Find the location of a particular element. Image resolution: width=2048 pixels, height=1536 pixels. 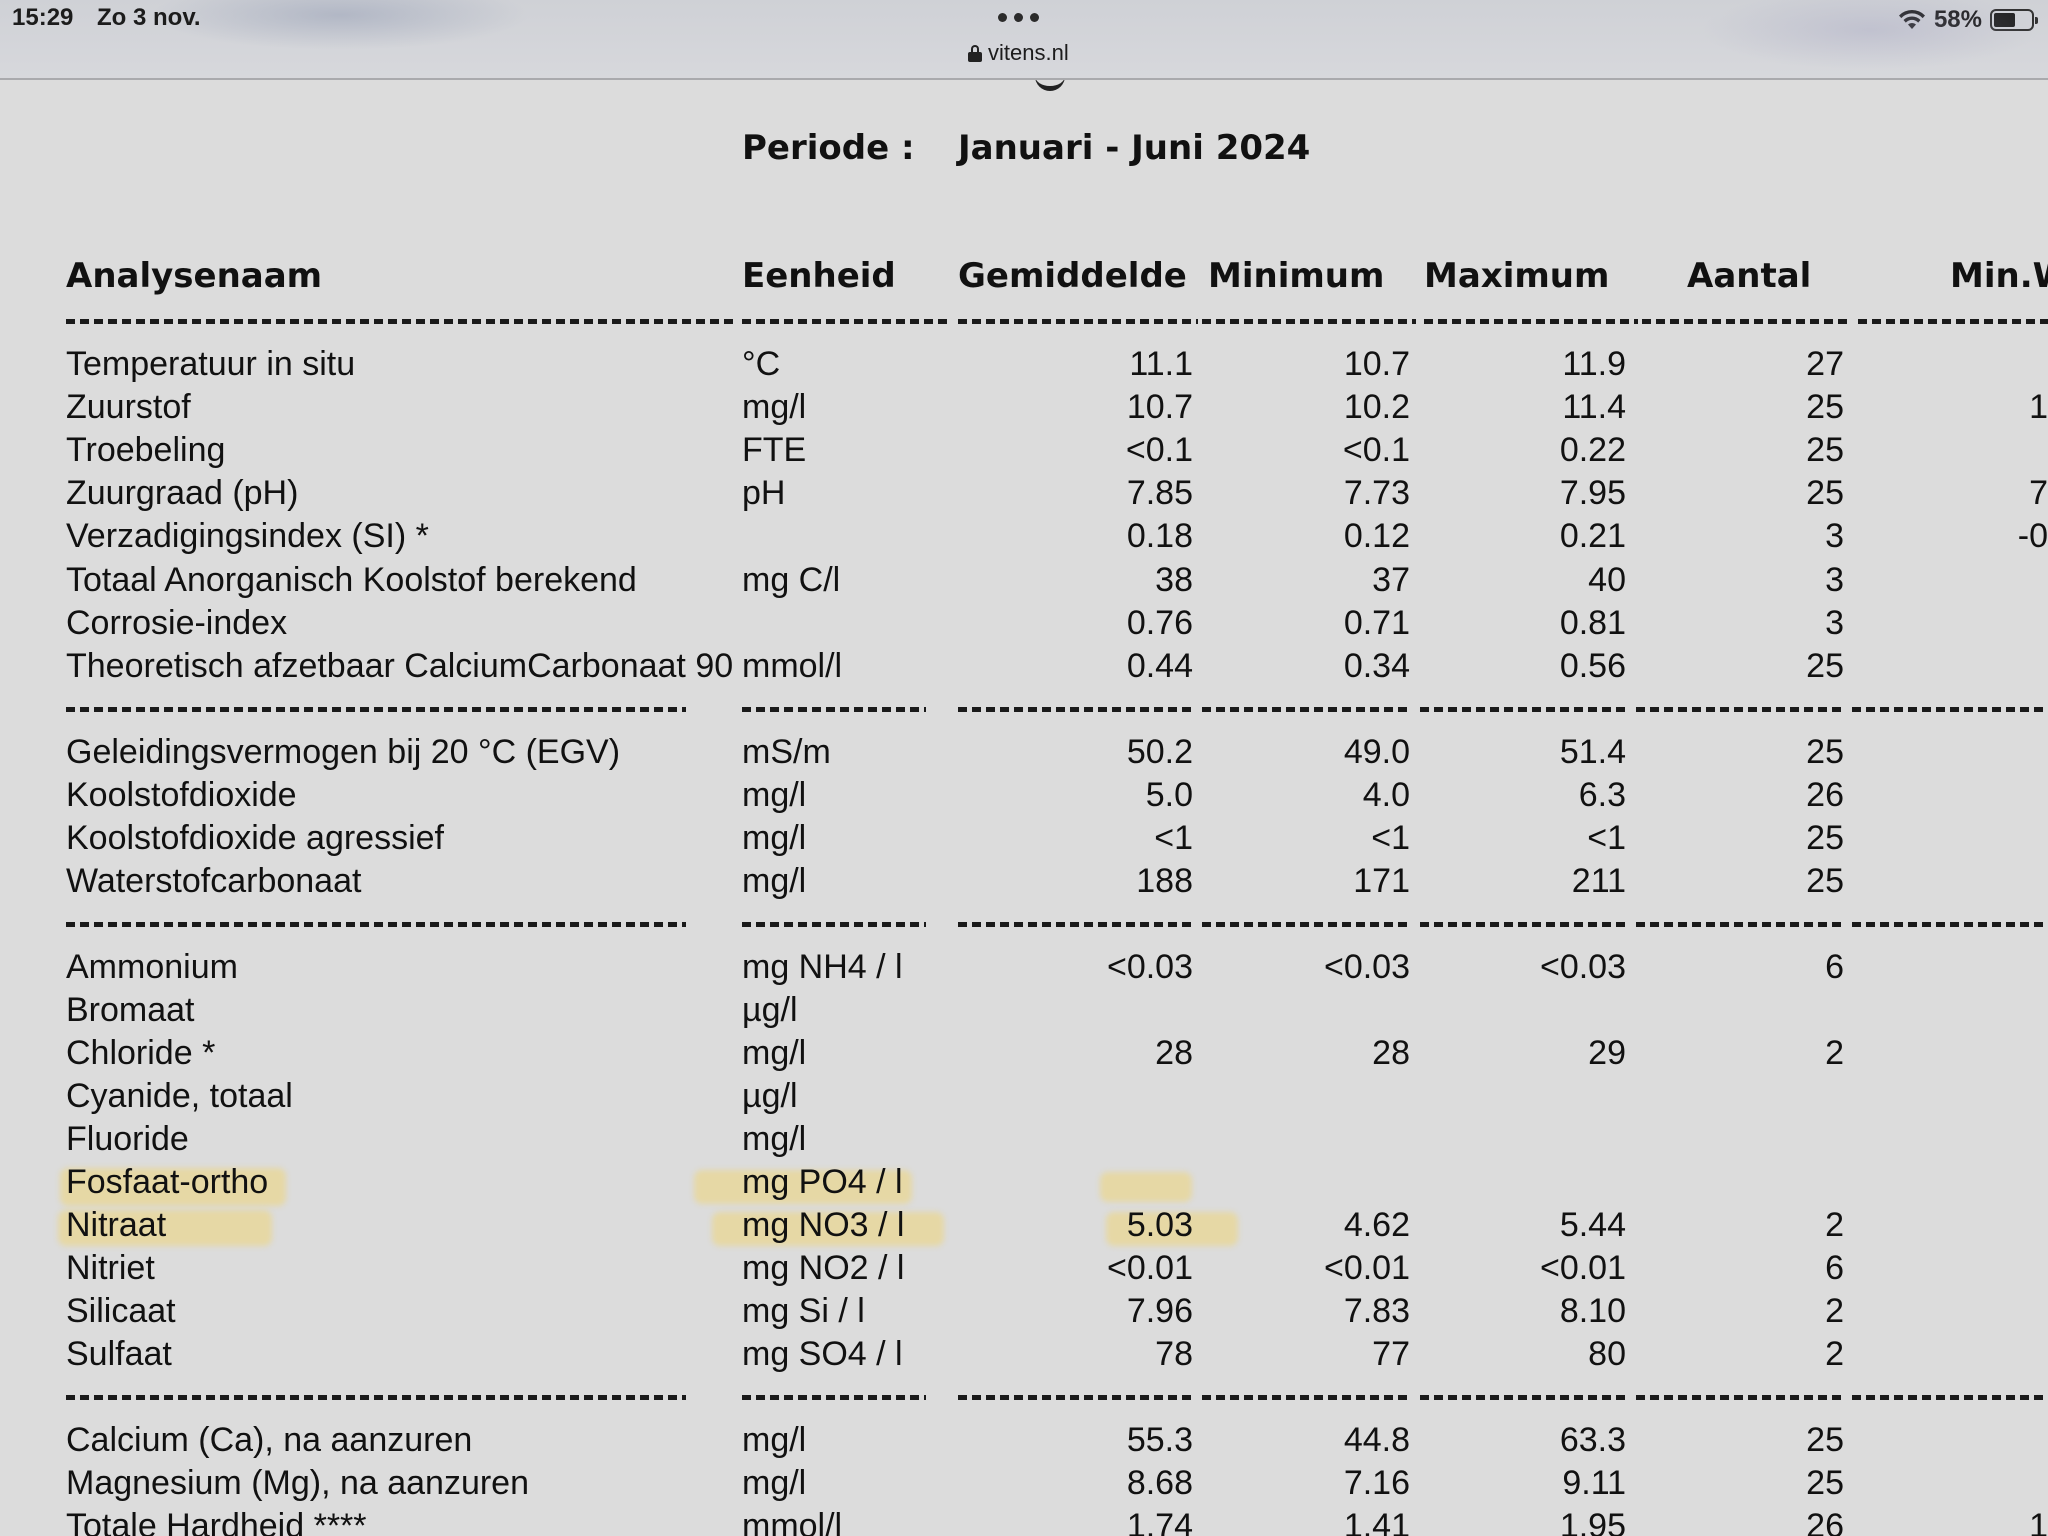

cell-max: 7.95 is located at coordinates (1592, 493).